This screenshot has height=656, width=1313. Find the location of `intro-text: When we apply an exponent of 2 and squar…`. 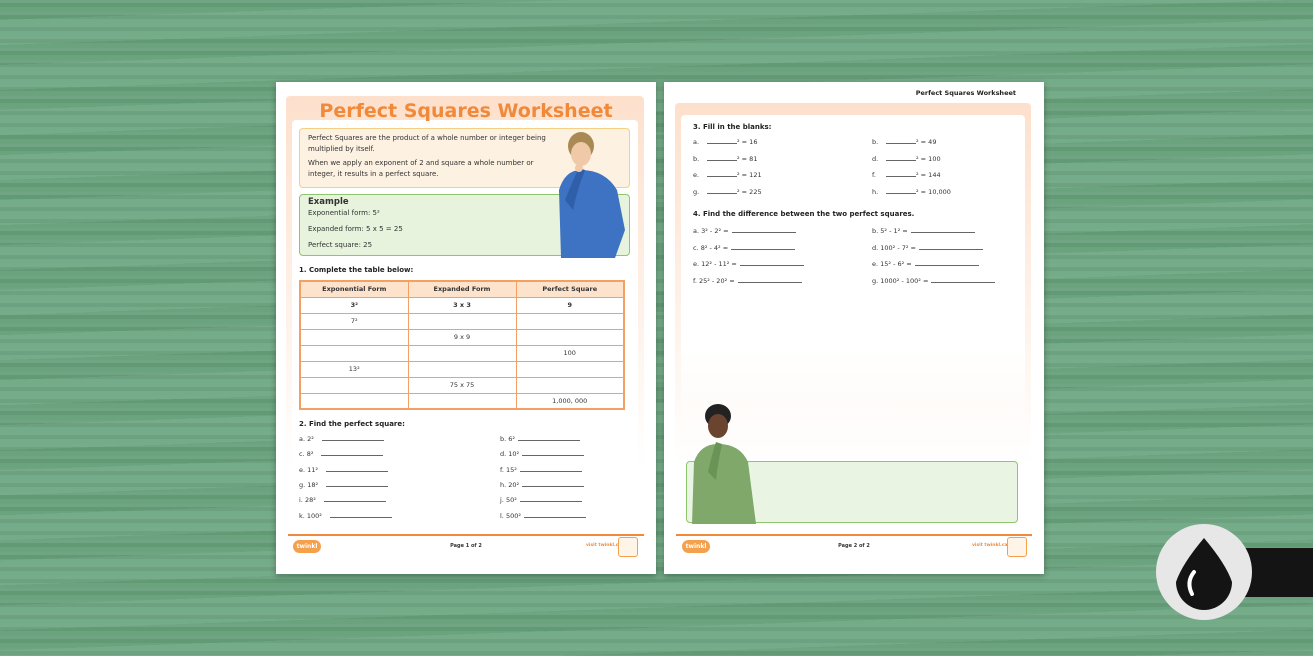

intro-text: When we apply an exponent of 2 and squar… is located at coordinates (421, 168).